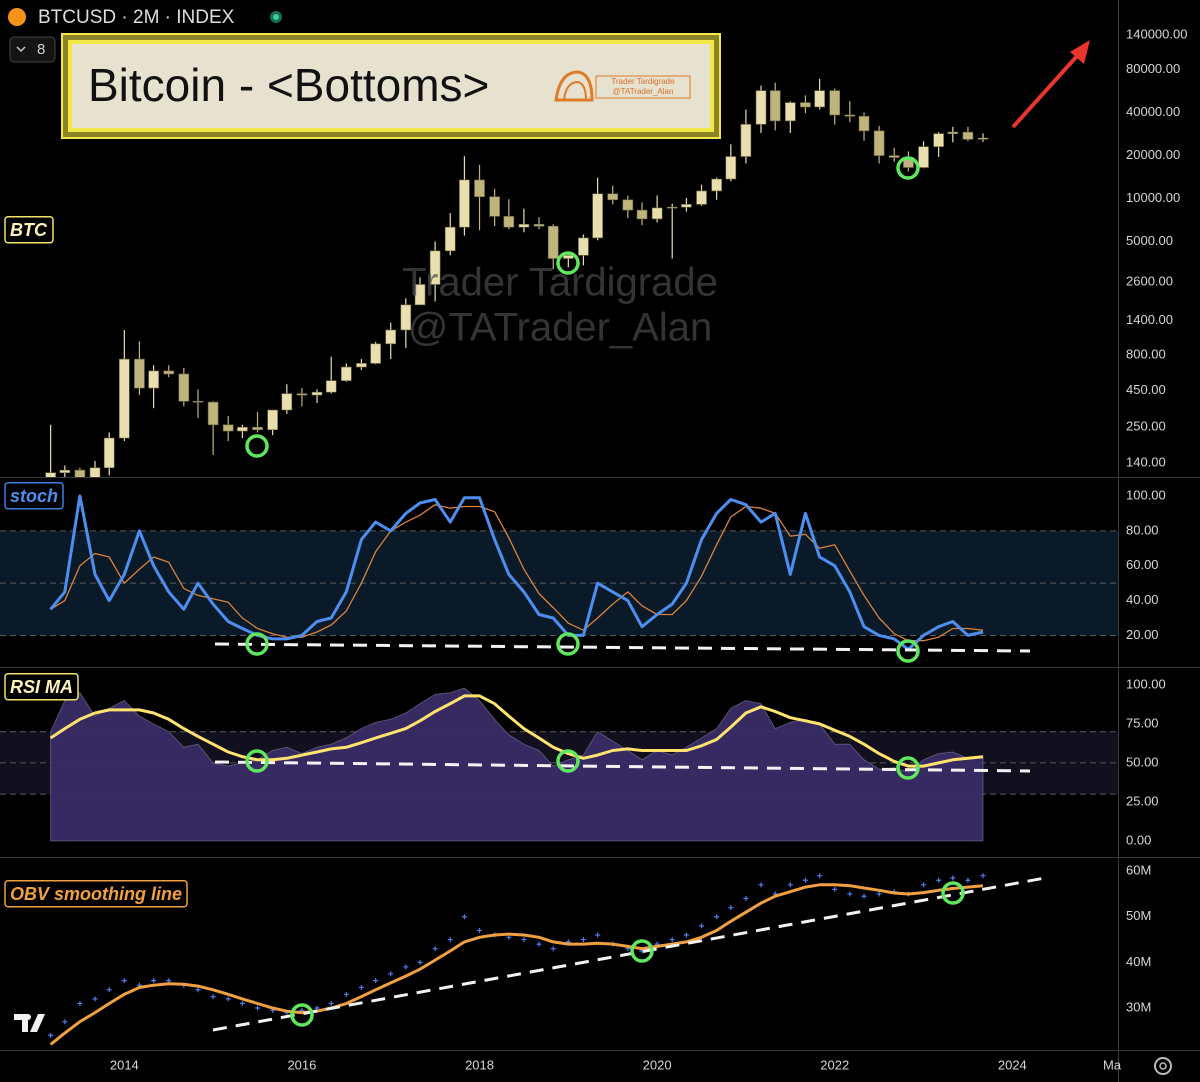  Describe the element at coordinates (1142, 599) in the screenshot. I see `y-tick-label: 40.00` at that location.